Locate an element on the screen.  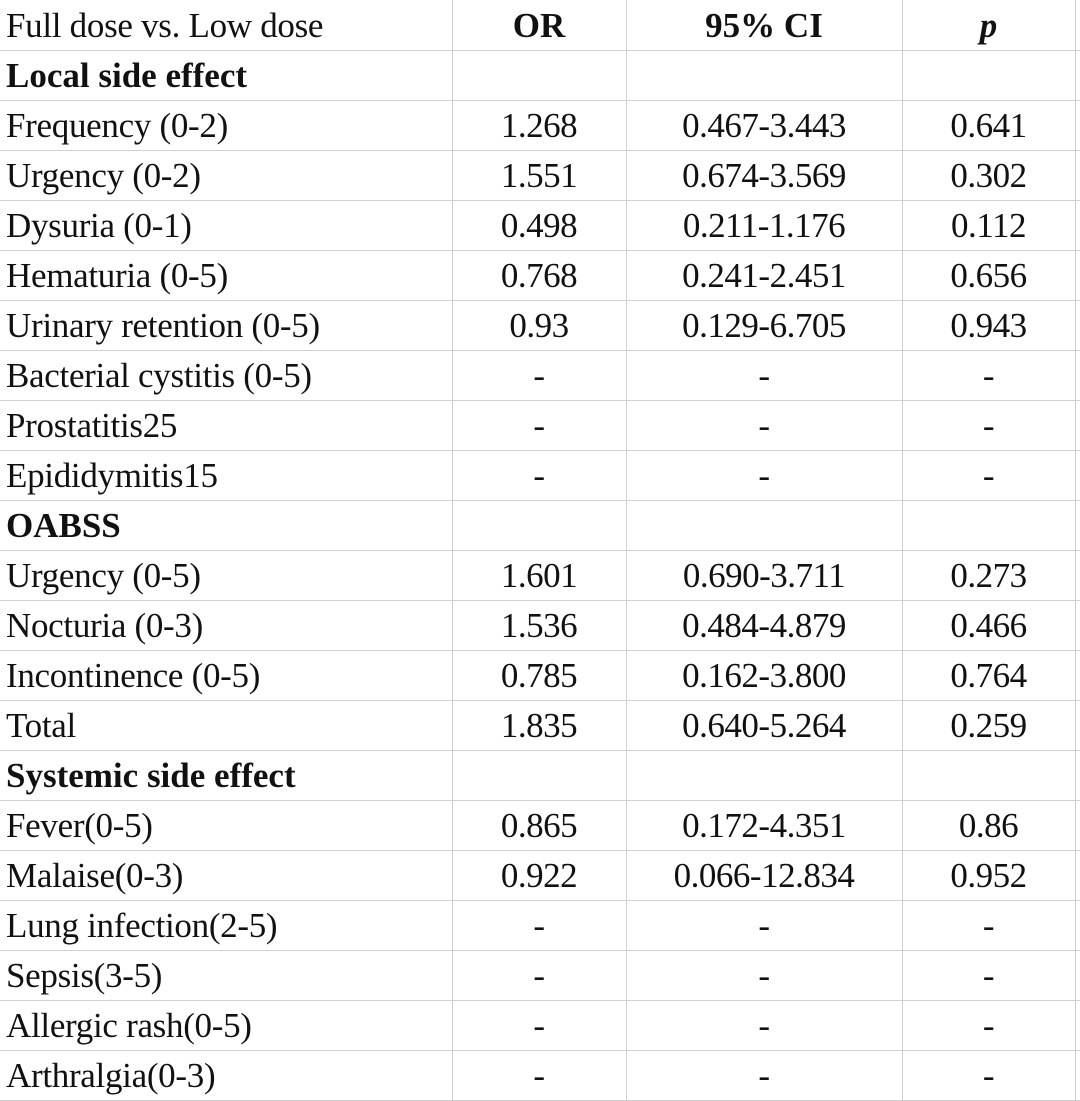
ci-value-cell: 0.241-2.451 is located at coordinates (764, 275).